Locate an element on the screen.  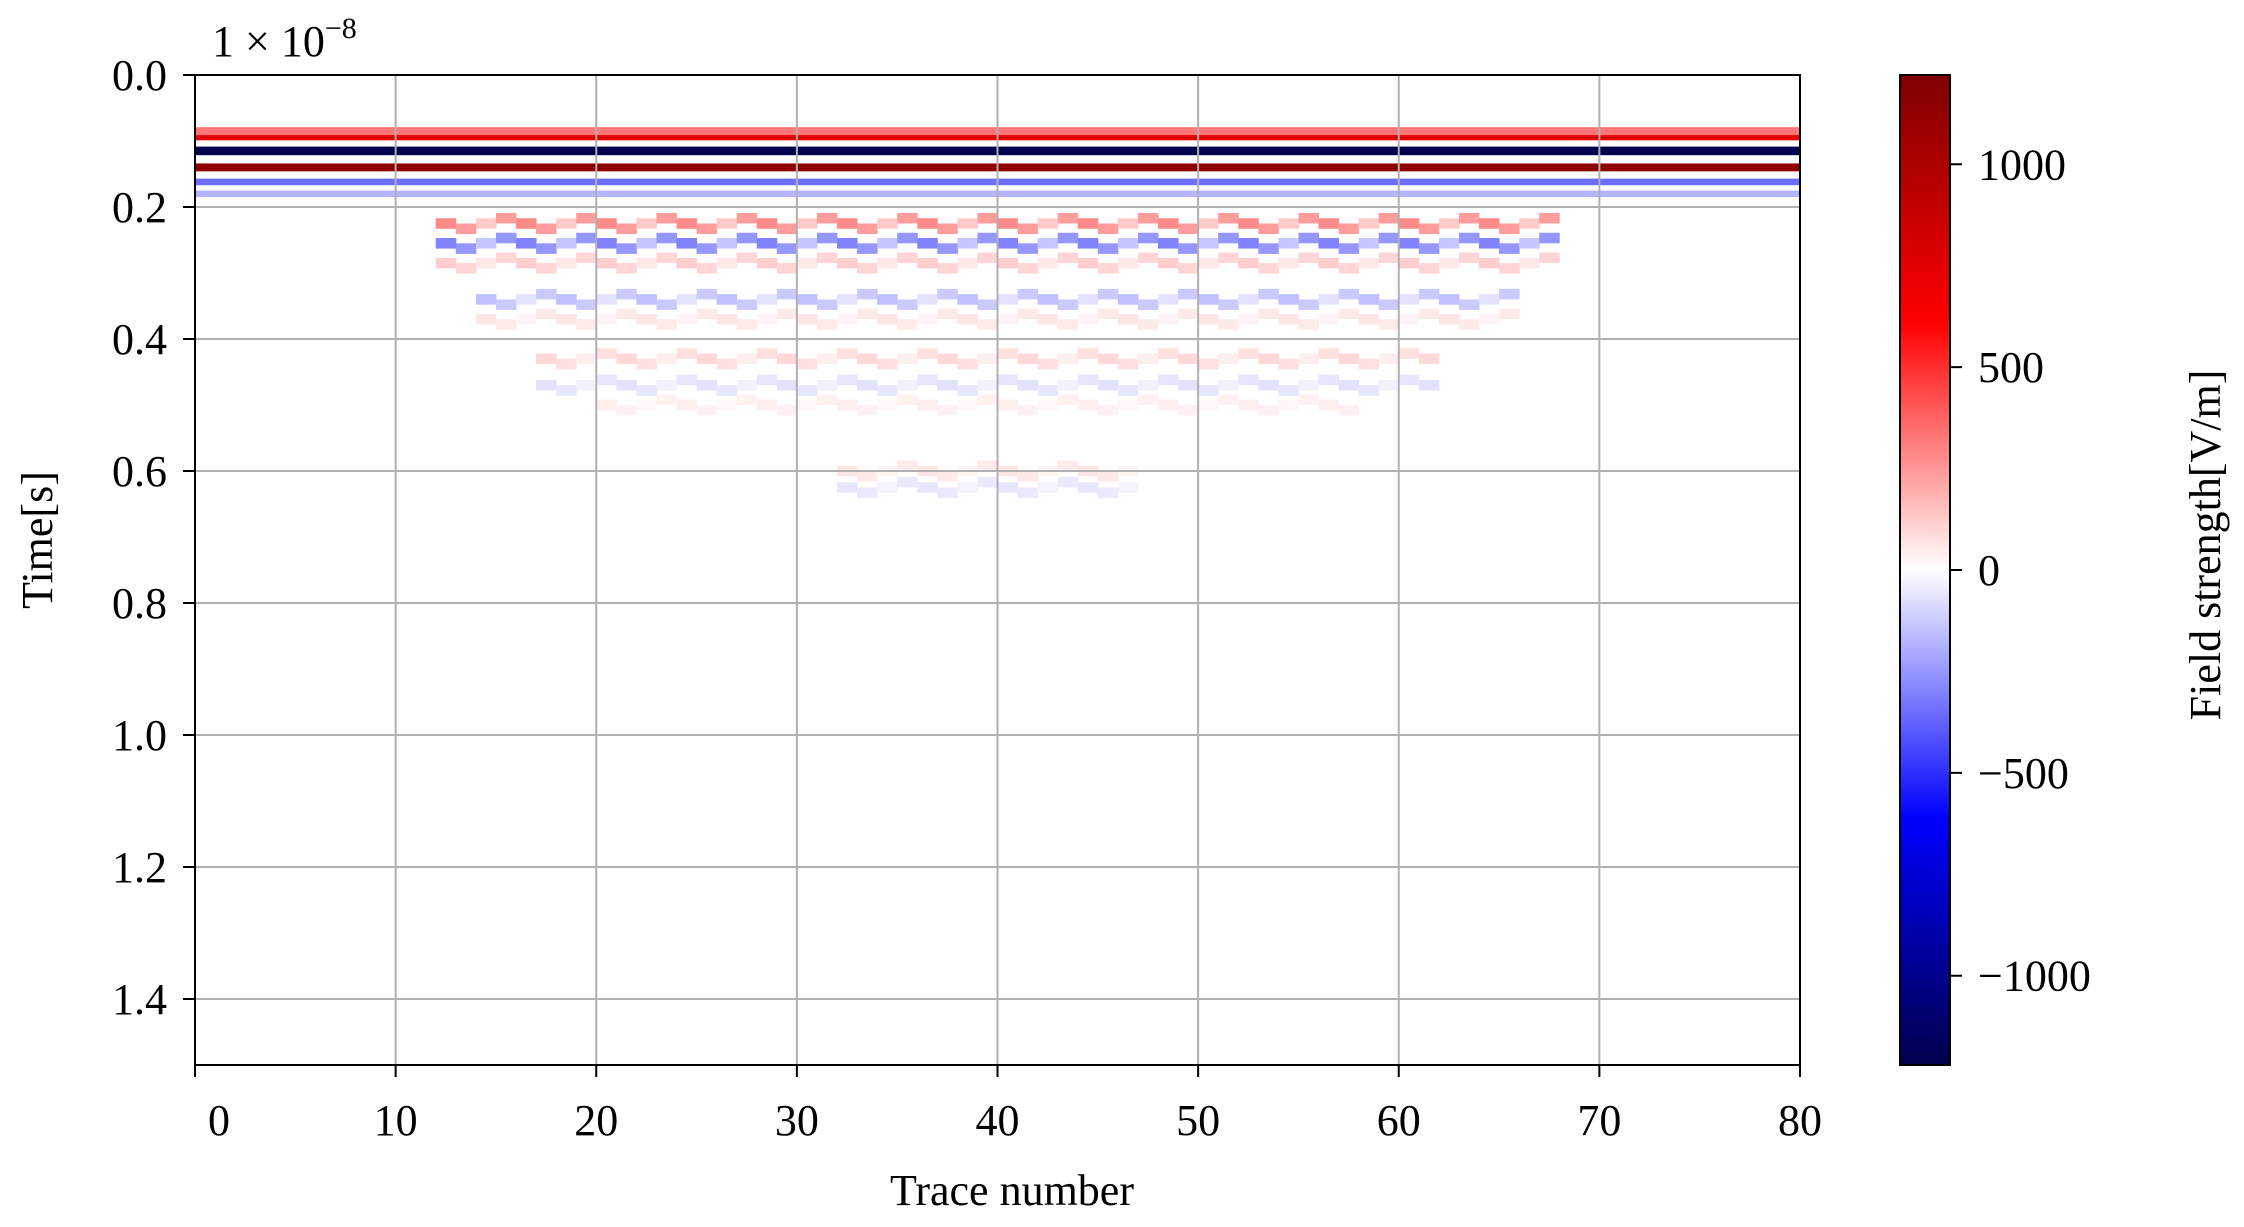
colorbar-tick-label: −1000 is located at coordinates (2034, 976).